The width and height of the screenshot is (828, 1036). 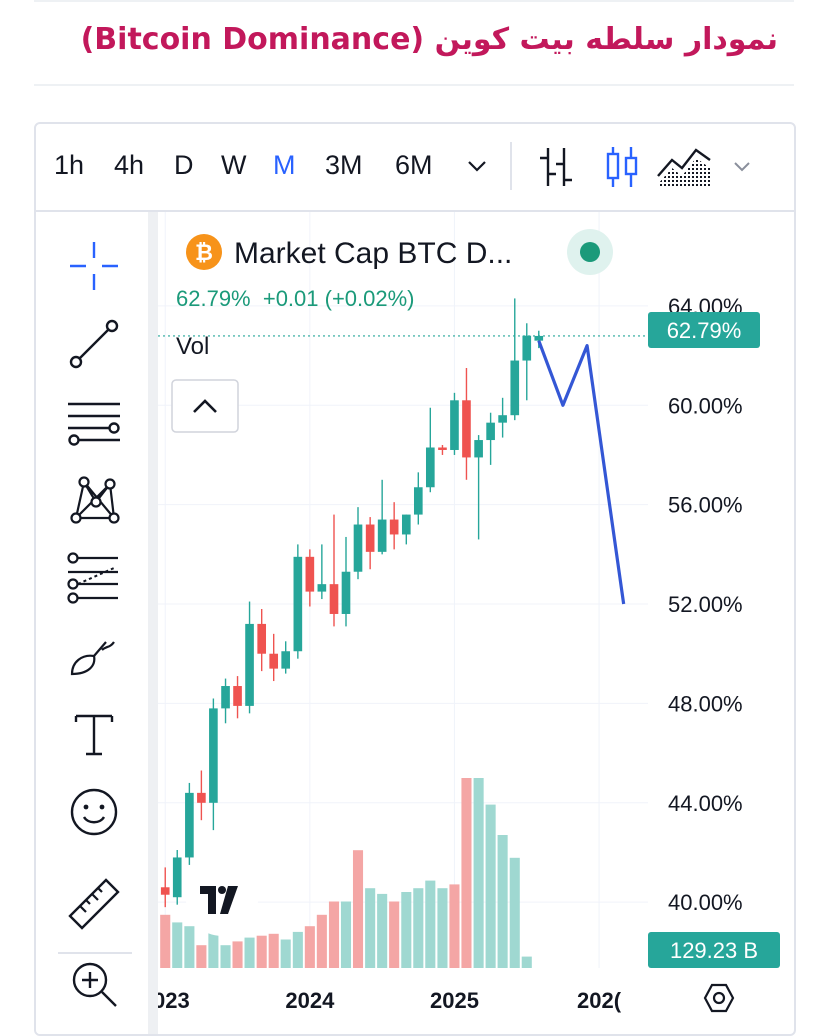 I want to click on x-tick-label: 202(, so click(x=599, y=1000).